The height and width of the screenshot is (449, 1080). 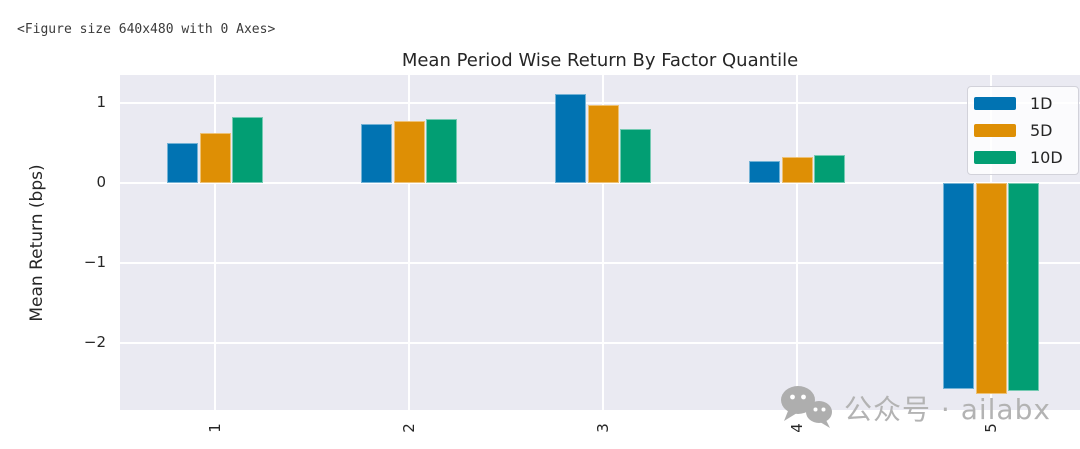 I want to click on legend-swatch-5d, so click(x=995, y=130).